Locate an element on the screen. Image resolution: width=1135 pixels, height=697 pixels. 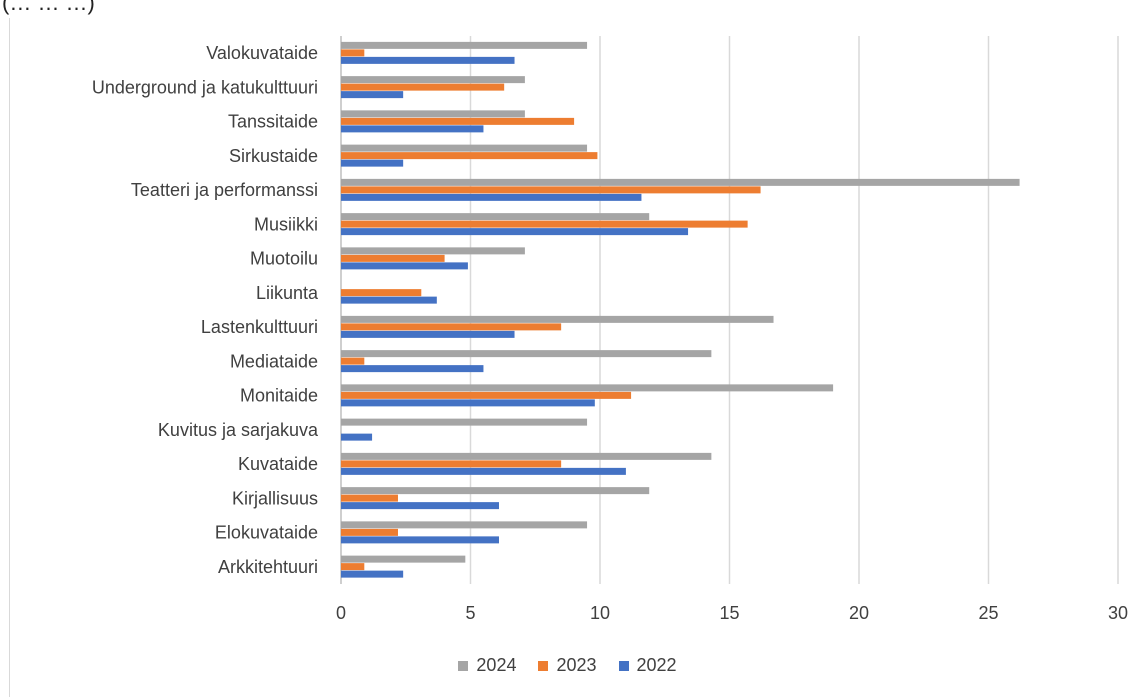
legend-label: 2022 is located at coordinates (656, 665).